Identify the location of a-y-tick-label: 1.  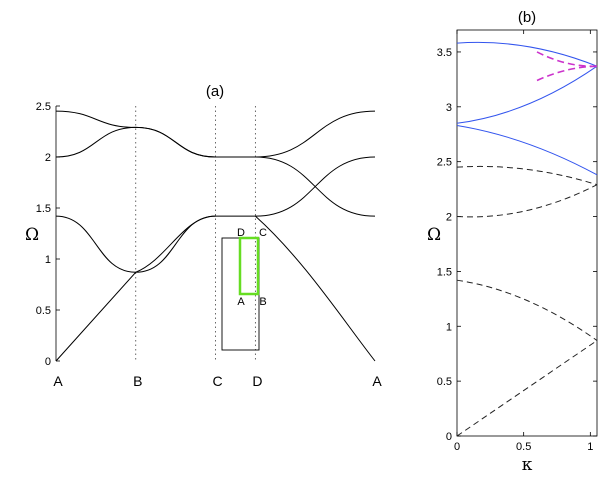
(48, 260).